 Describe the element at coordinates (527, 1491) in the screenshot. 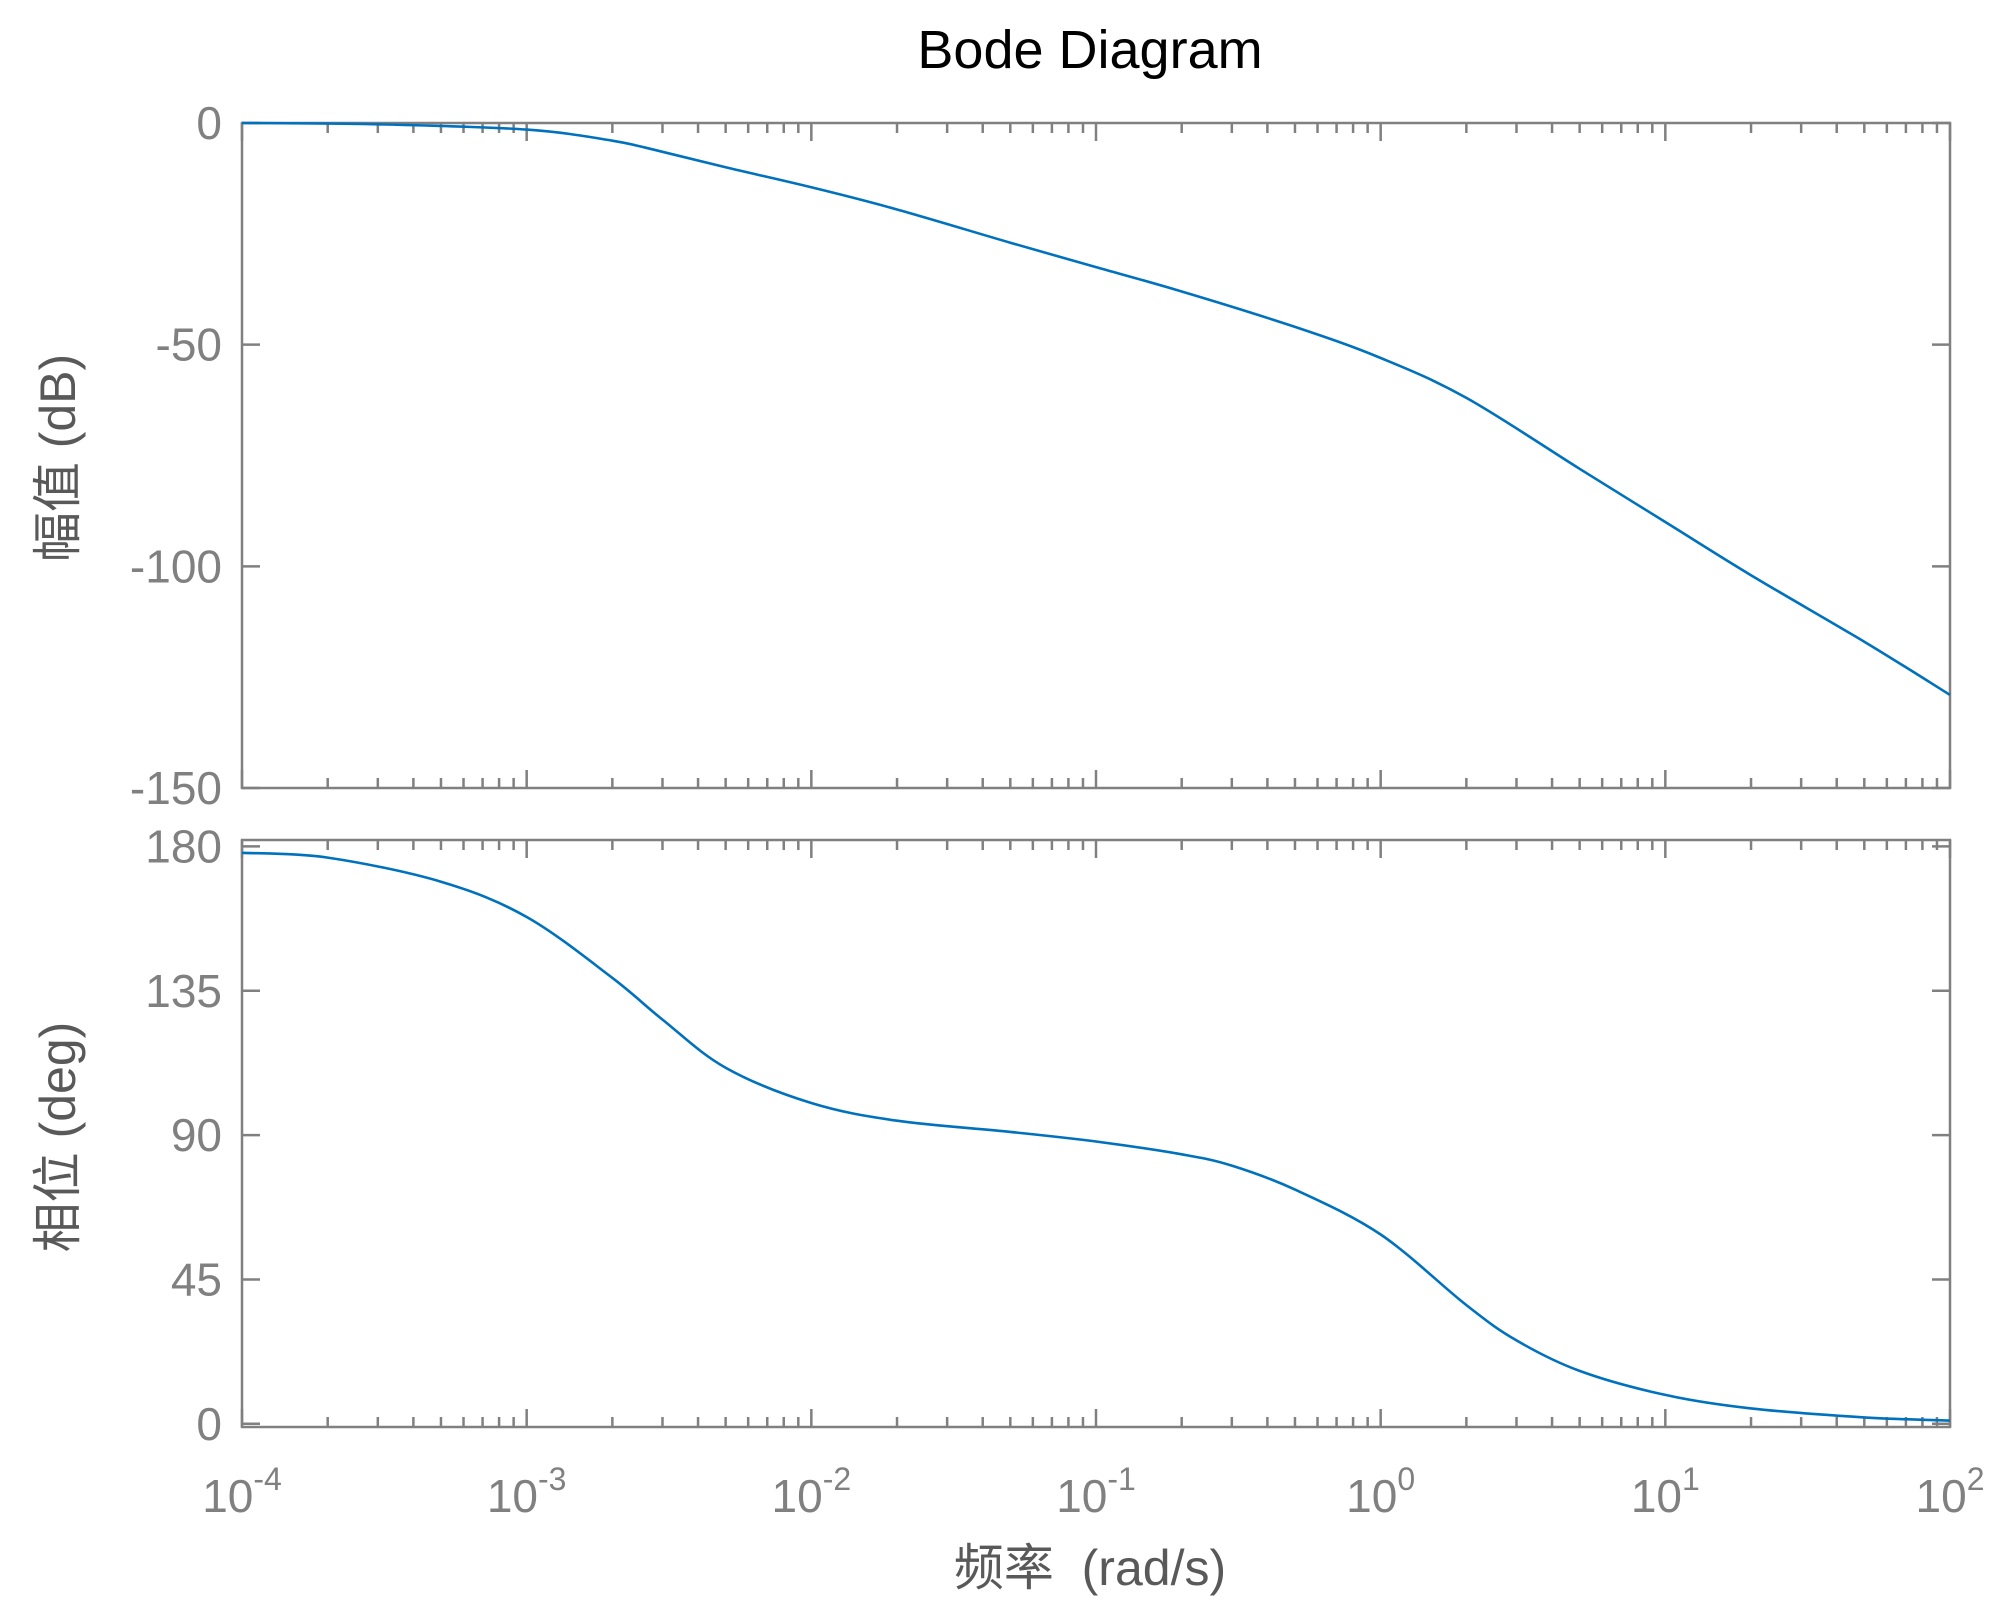

I see `x-tick-label: 10⁻³` at that location.